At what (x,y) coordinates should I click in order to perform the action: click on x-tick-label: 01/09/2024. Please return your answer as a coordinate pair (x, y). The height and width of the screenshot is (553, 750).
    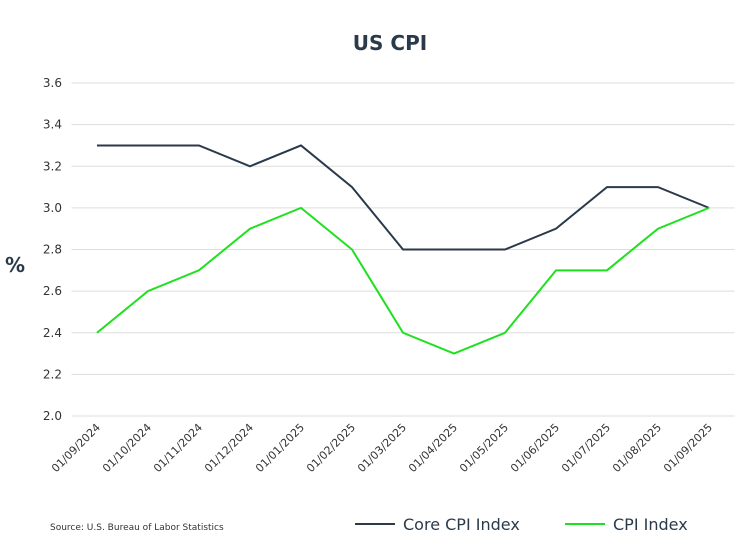
    Looking at the image, I should click on (76, 448).